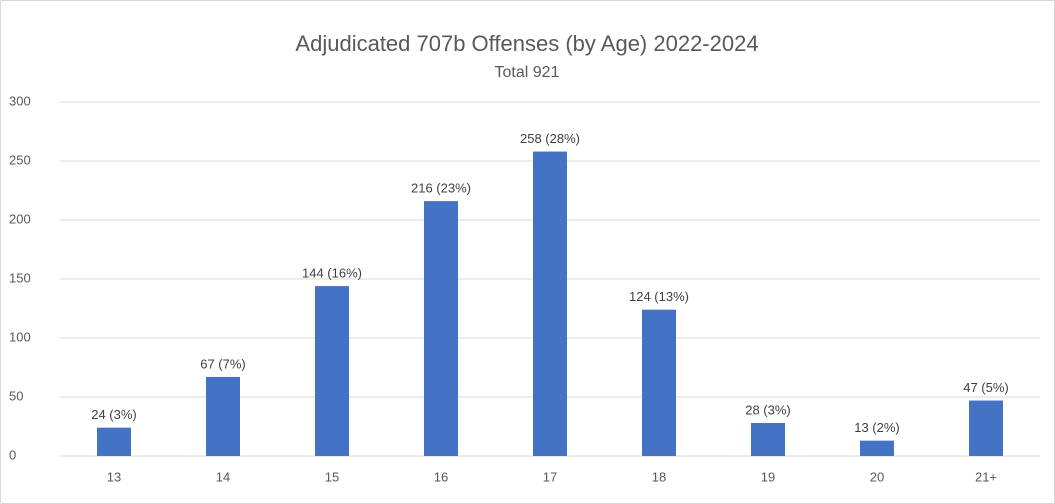 The width and height of the screenshot is (1055, 504). I want to click on data-label: 124 (13%), so click(659, 296).